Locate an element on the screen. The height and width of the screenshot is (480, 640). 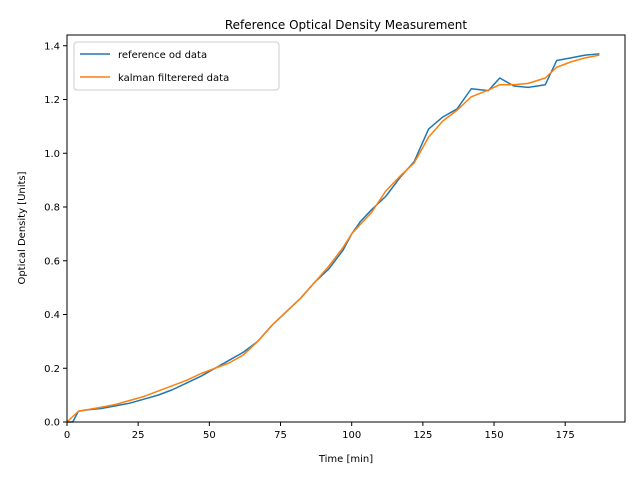
y-axis: 0.0 0.2 0.4 0.6 0.8 1.0 1.2 1.4 is located at coordinates (55, 235).